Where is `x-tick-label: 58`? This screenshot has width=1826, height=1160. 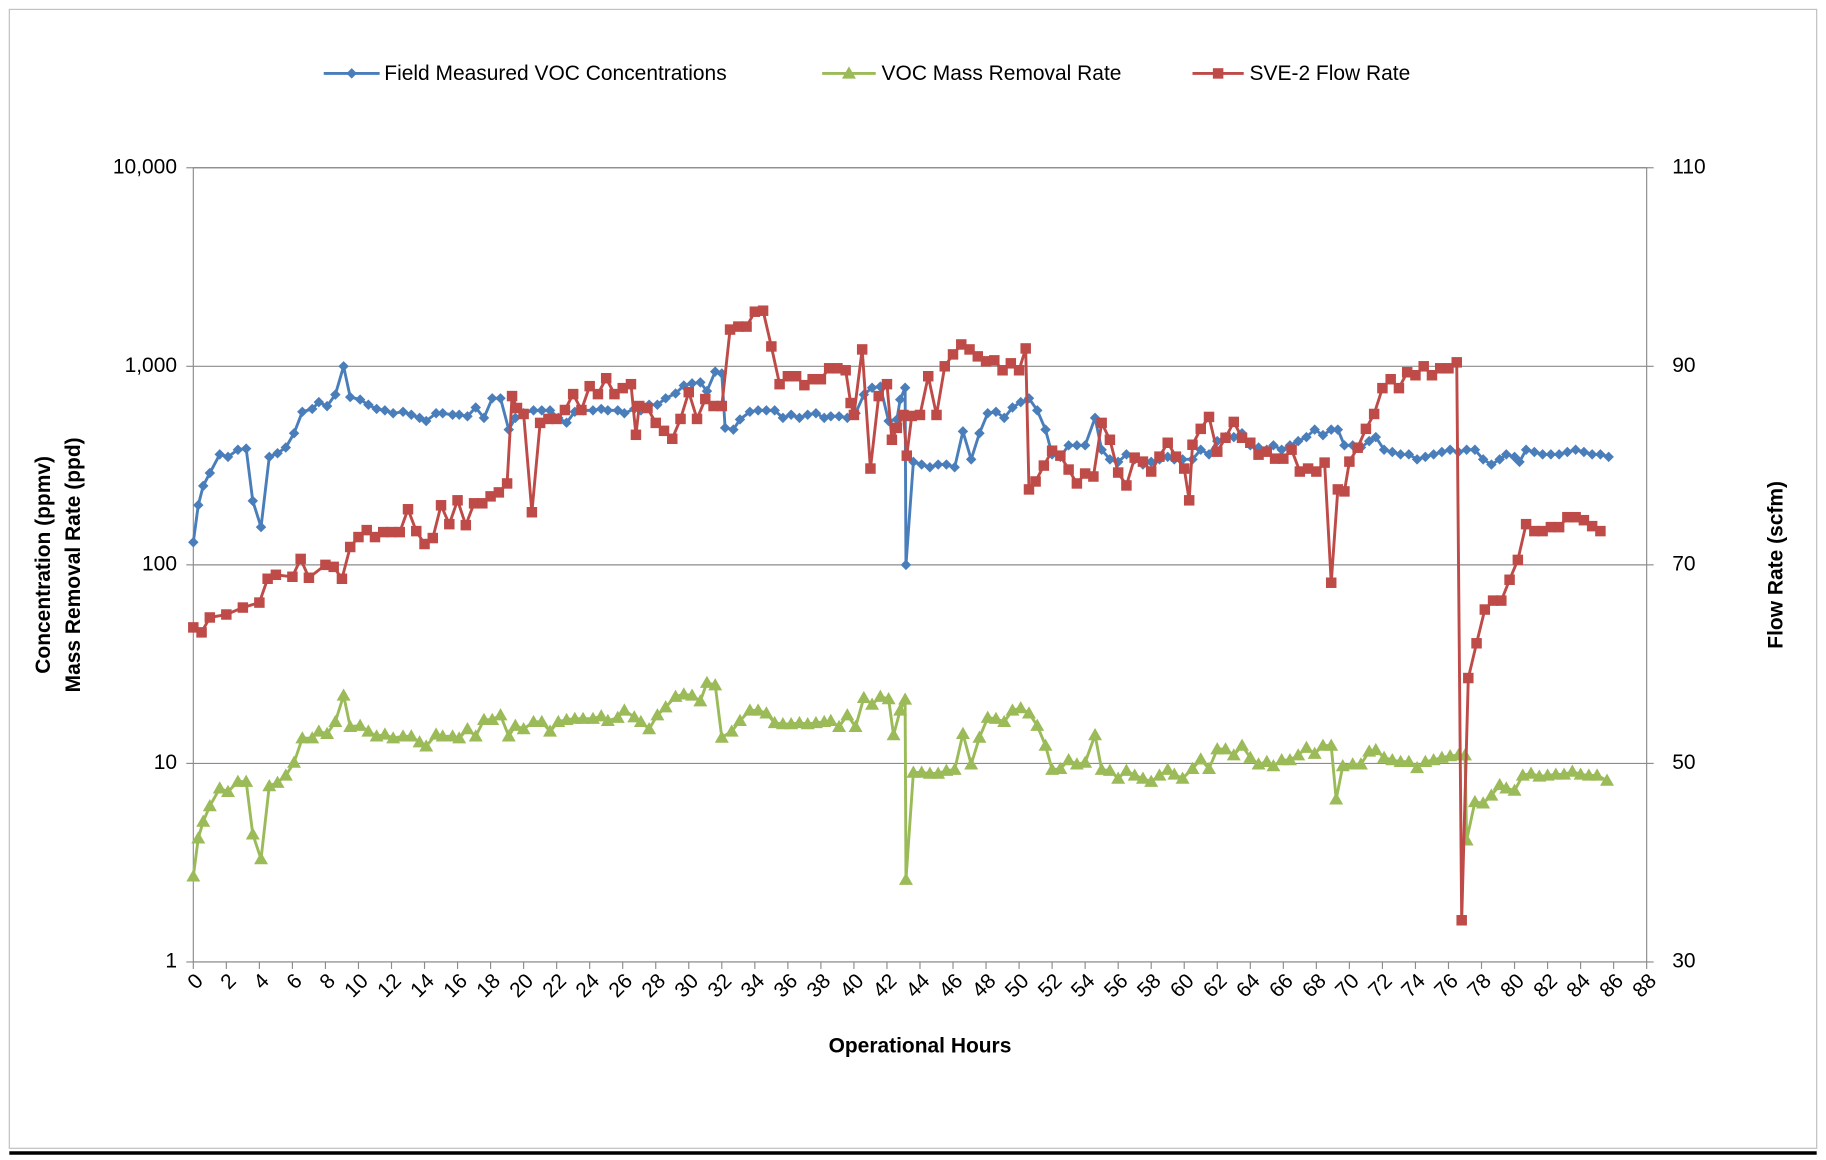
x-tick-label: 58 is located at coordinates (1149, 985).